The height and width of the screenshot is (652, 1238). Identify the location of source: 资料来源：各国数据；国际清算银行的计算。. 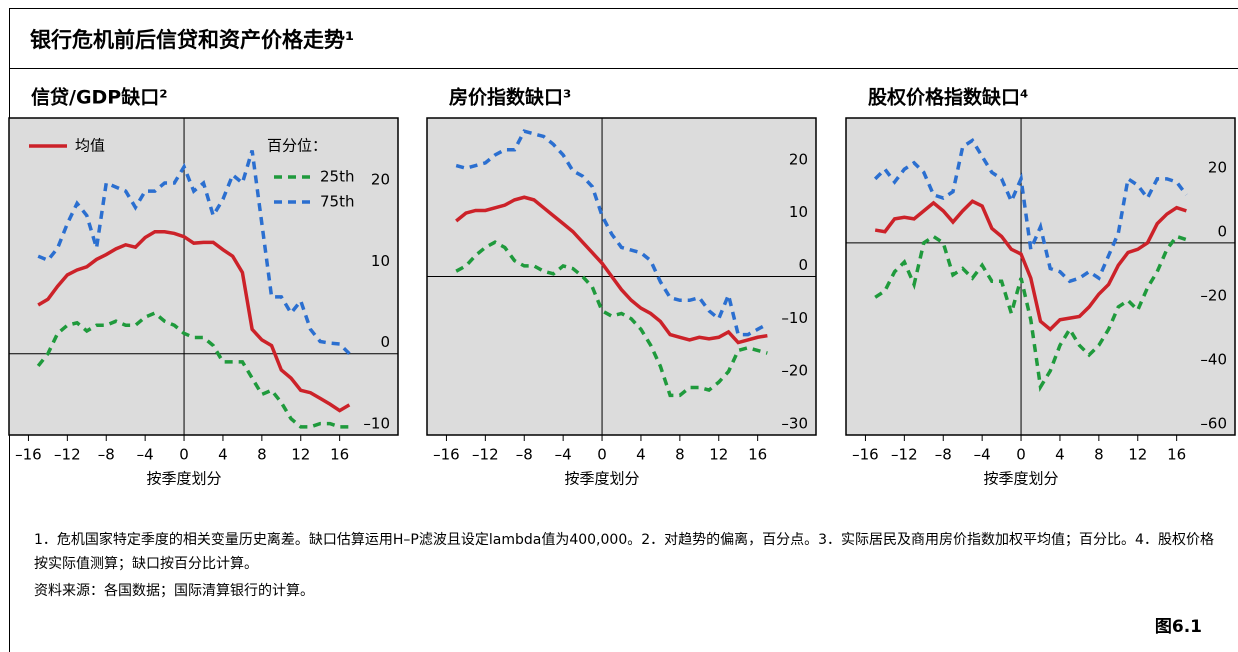
(174, 591).